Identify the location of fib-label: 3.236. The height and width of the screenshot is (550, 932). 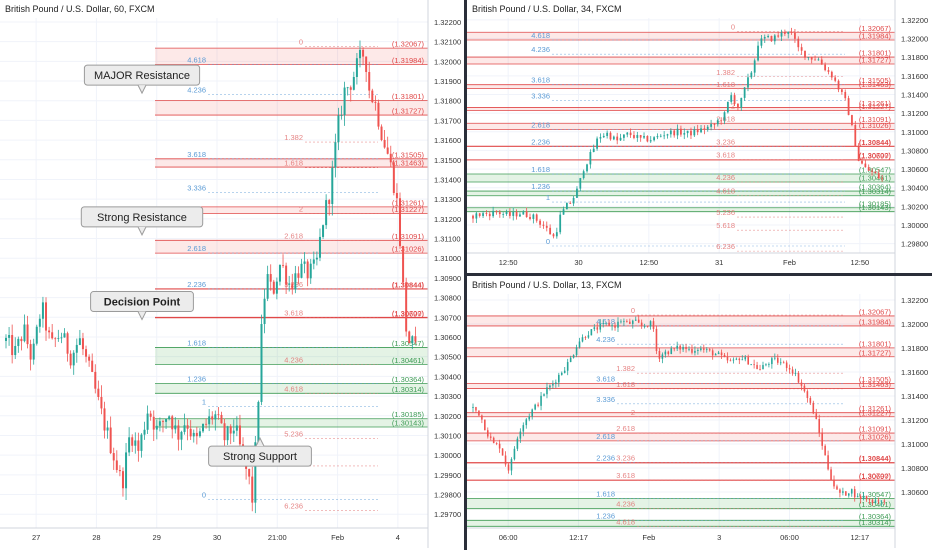
(293, 284).